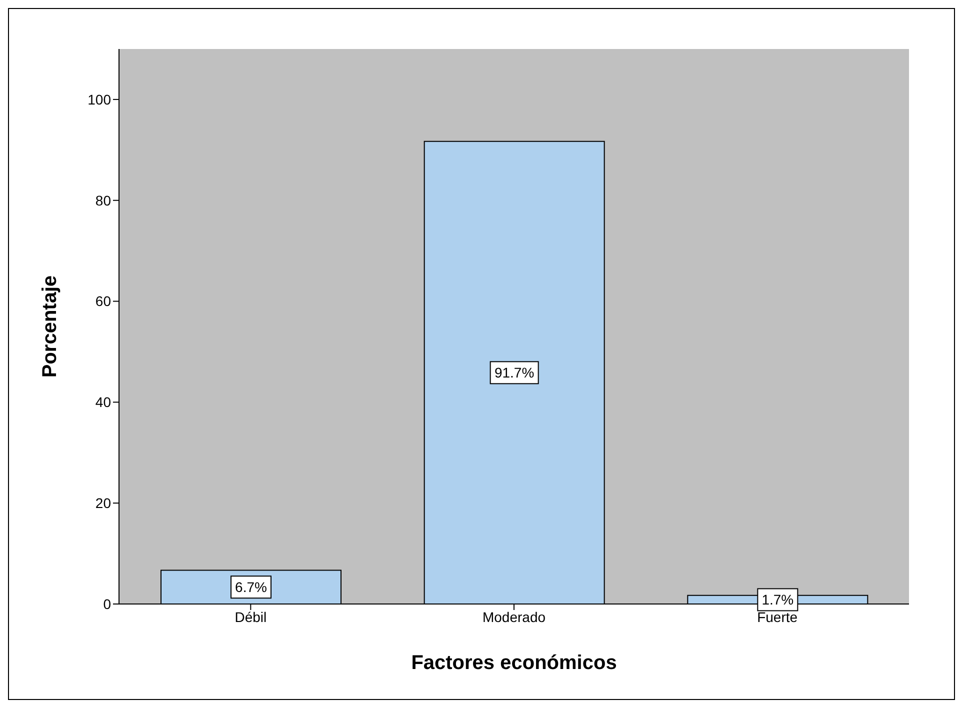  What do you see at coordinates (103, 301) in the screenshot?
I see `y-tick-label: 60` at bounding box center [103, 301].